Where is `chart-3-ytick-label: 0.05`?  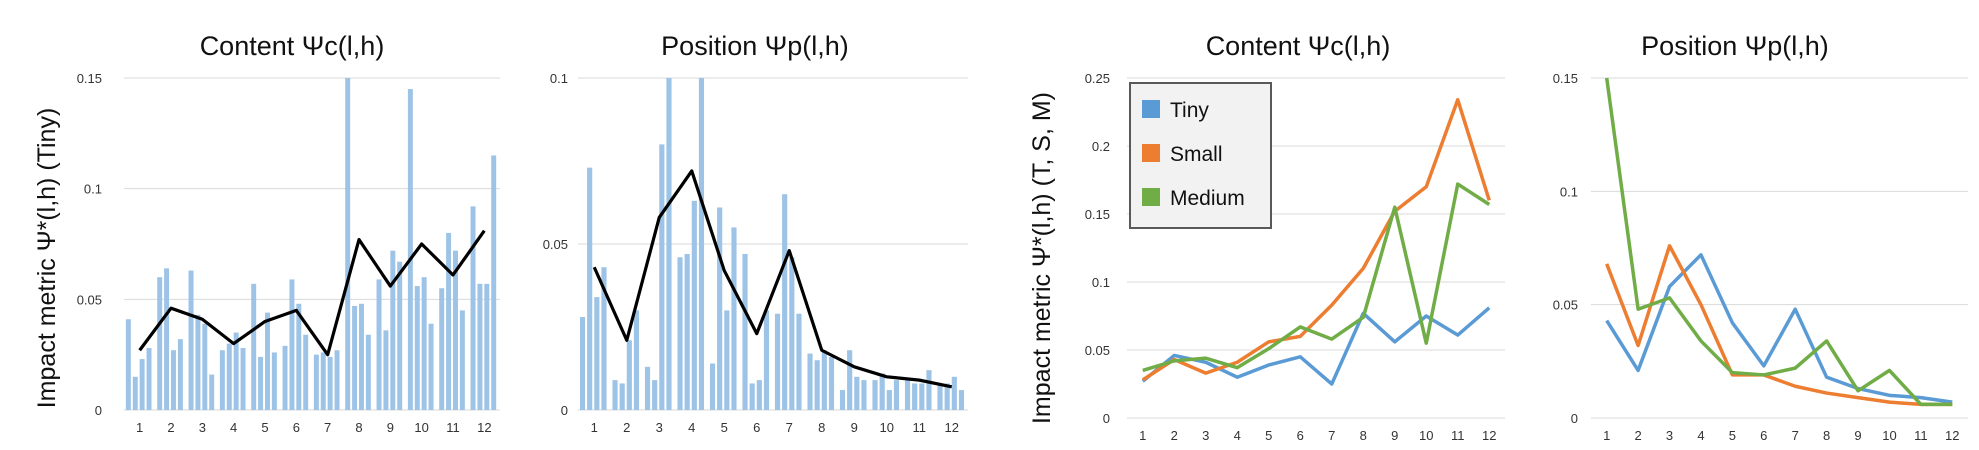
chart-3-ytick-label: 0.05 is located at coordinates (1097, 350).